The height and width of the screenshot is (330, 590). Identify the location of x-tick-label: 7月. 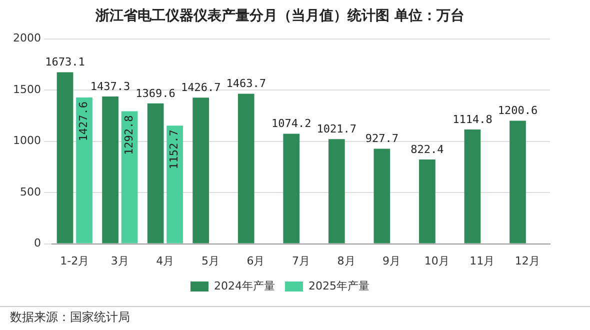
(301, 261).